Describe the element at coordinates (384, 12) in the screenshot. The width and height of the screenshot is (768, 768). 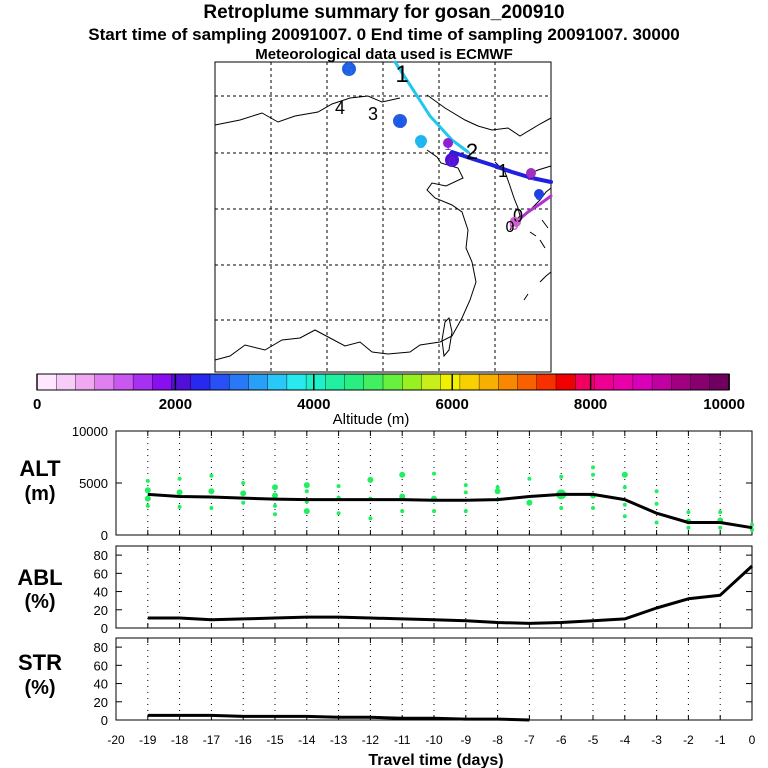
I see `chart-title: Retroplume summary for gosan_200910` at that location.